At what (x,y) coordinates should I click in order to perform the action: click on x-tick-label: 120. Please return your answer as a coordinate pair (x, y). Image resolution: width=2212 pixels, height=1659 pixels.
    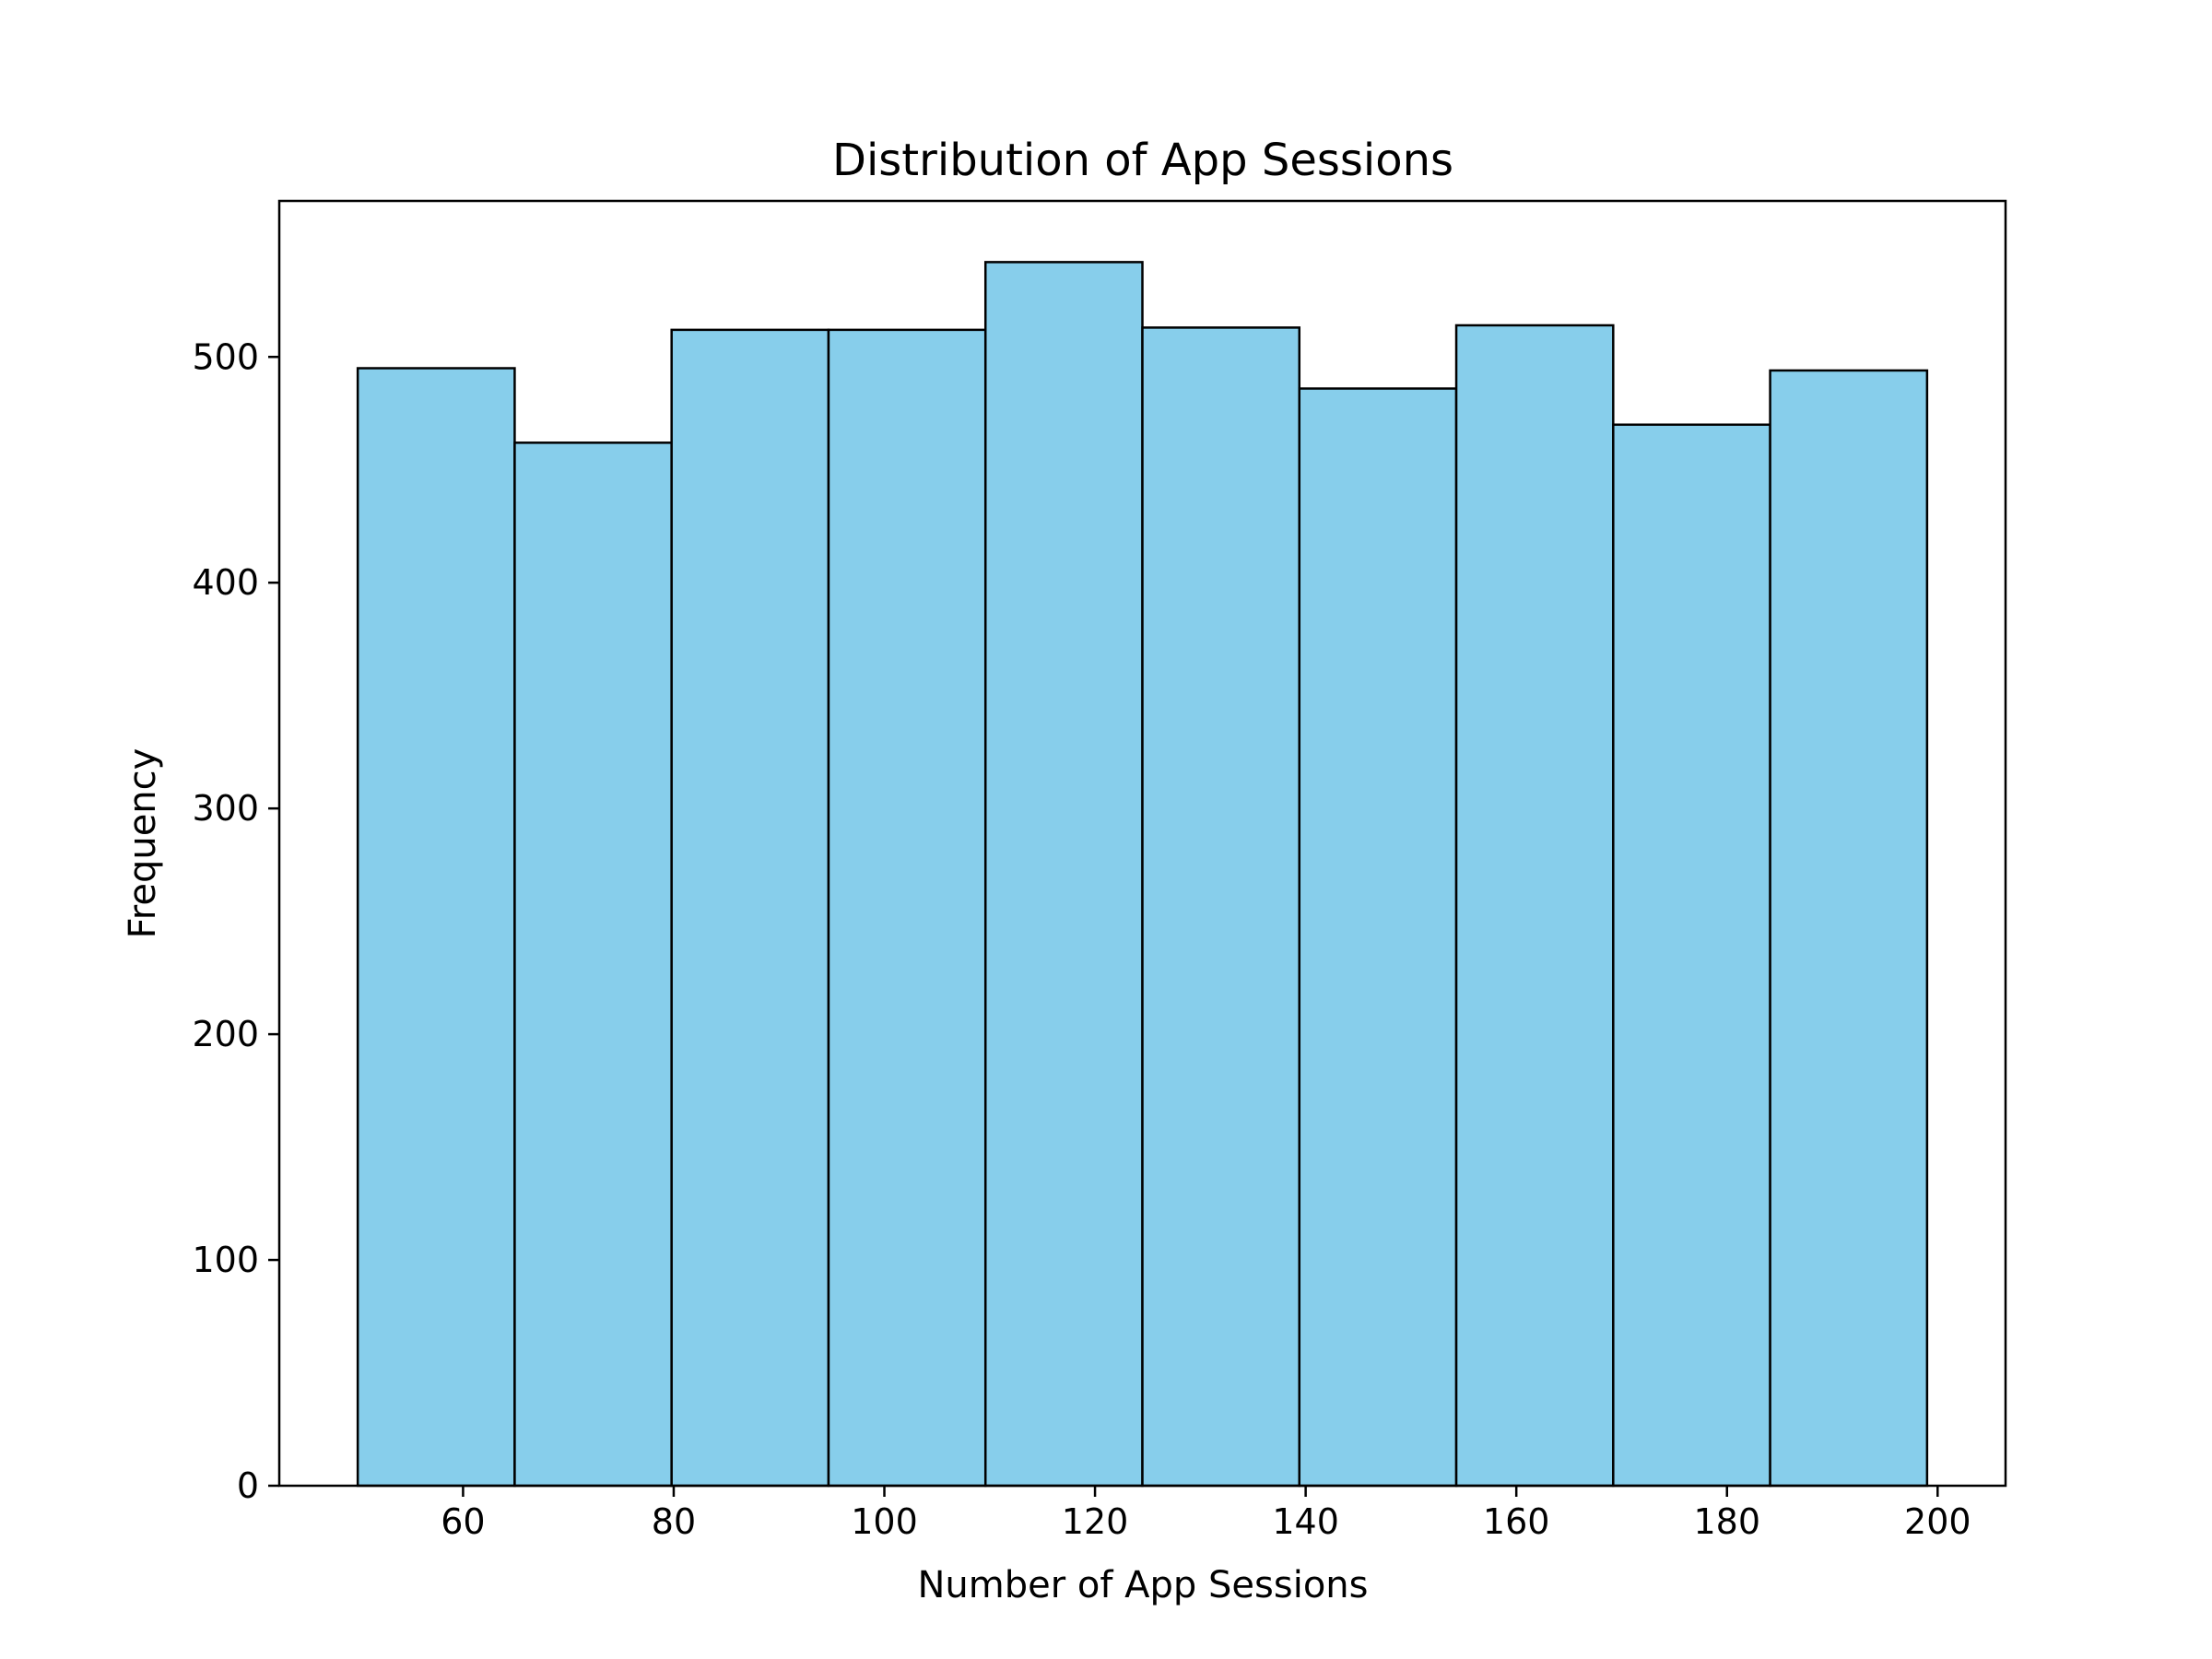
    Looking at the image, I should click on (1095, 1521).